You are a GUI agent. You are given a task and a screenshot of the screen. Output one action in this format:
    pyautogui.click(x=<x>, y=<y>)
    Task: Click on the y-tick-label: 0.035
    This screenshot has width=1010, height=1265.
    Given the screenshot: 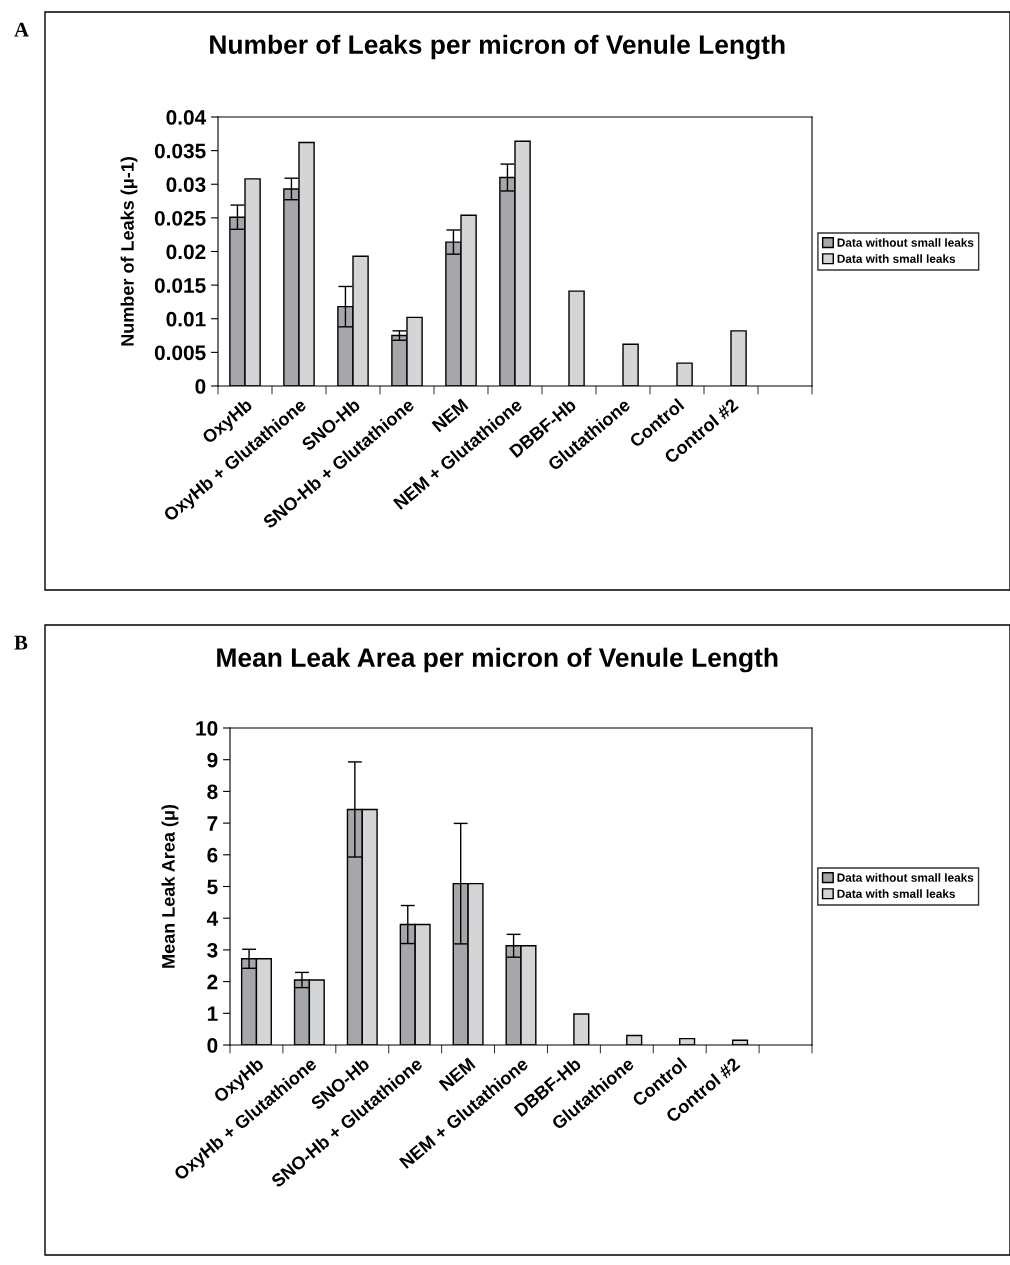 What is the action you would take?
    pyautogui.click(x=180, y=151)
    